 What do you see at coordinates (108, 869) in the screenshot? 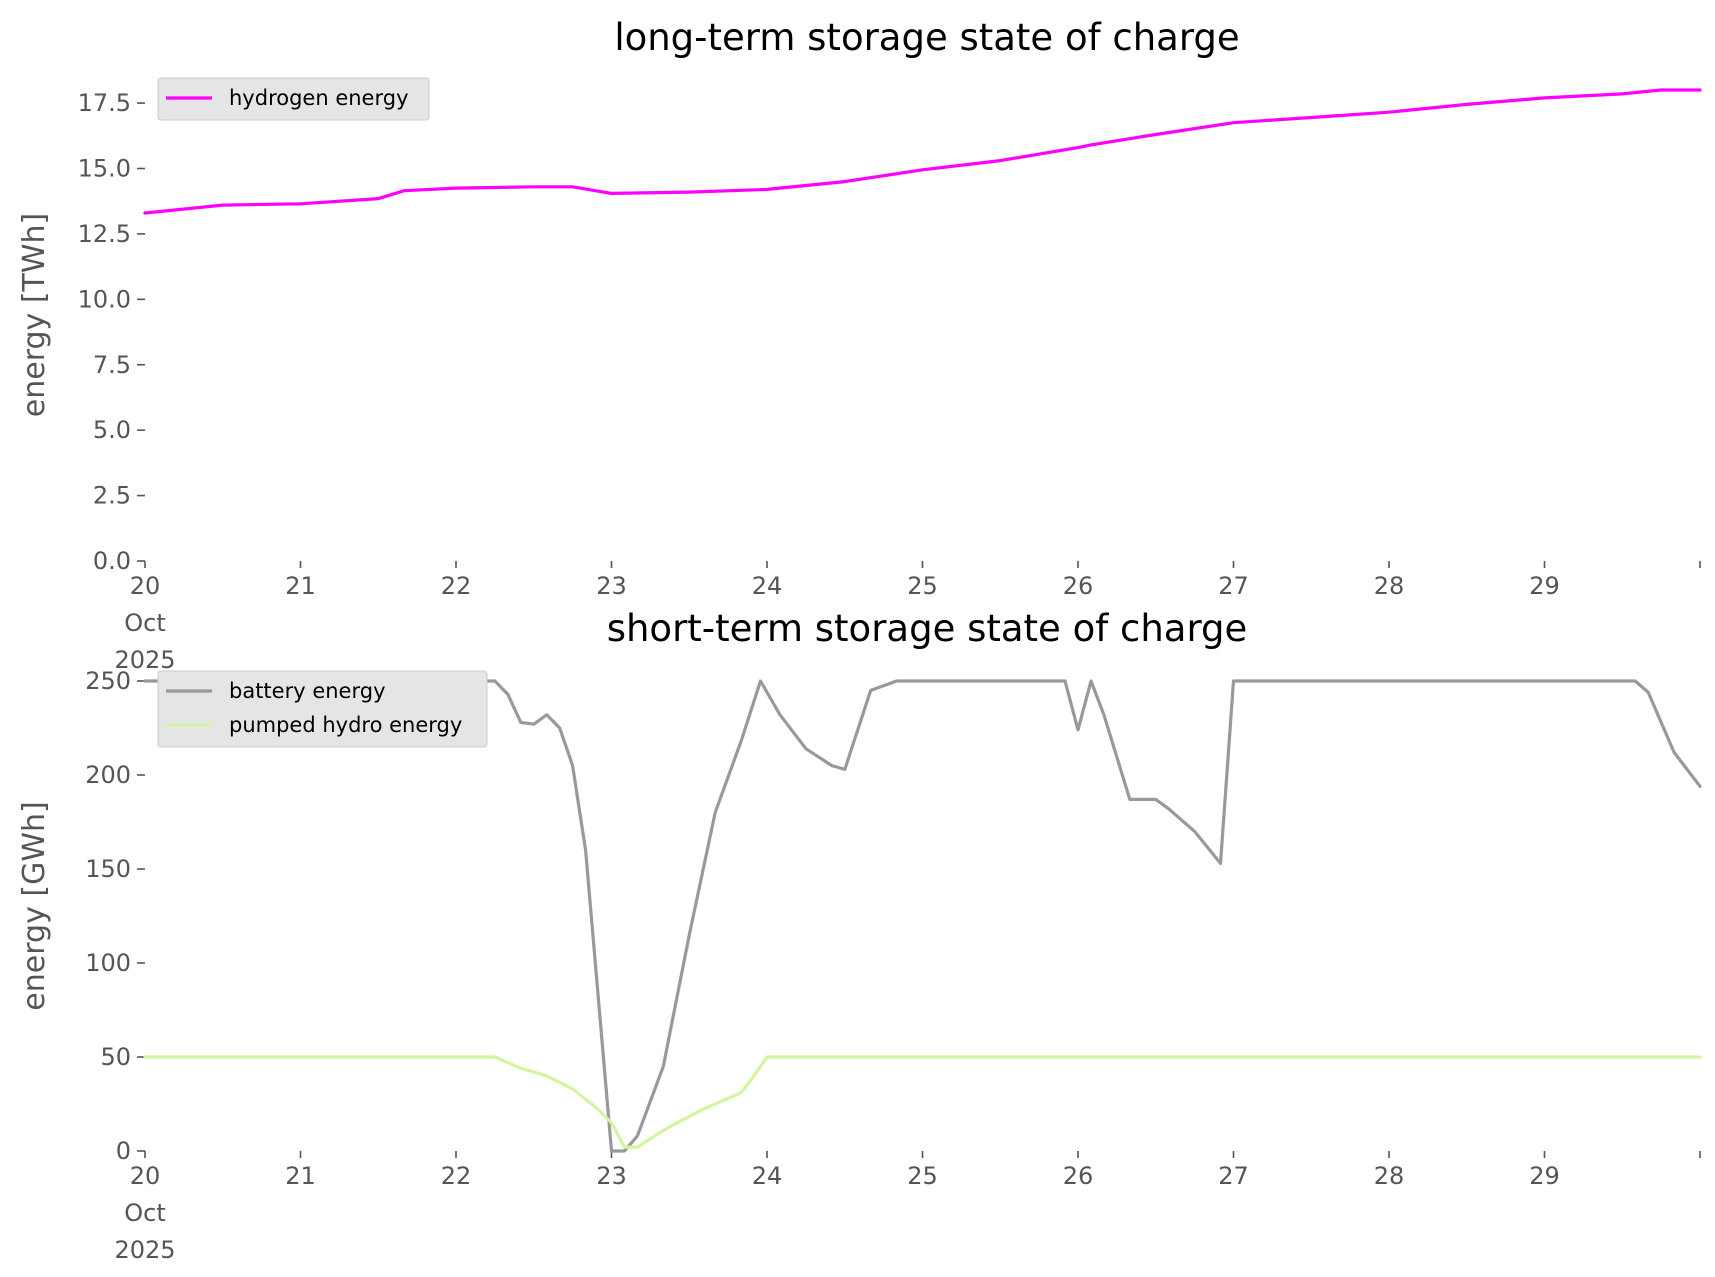
I see `y-tick-label: 150` at bounding box center [108, 869].